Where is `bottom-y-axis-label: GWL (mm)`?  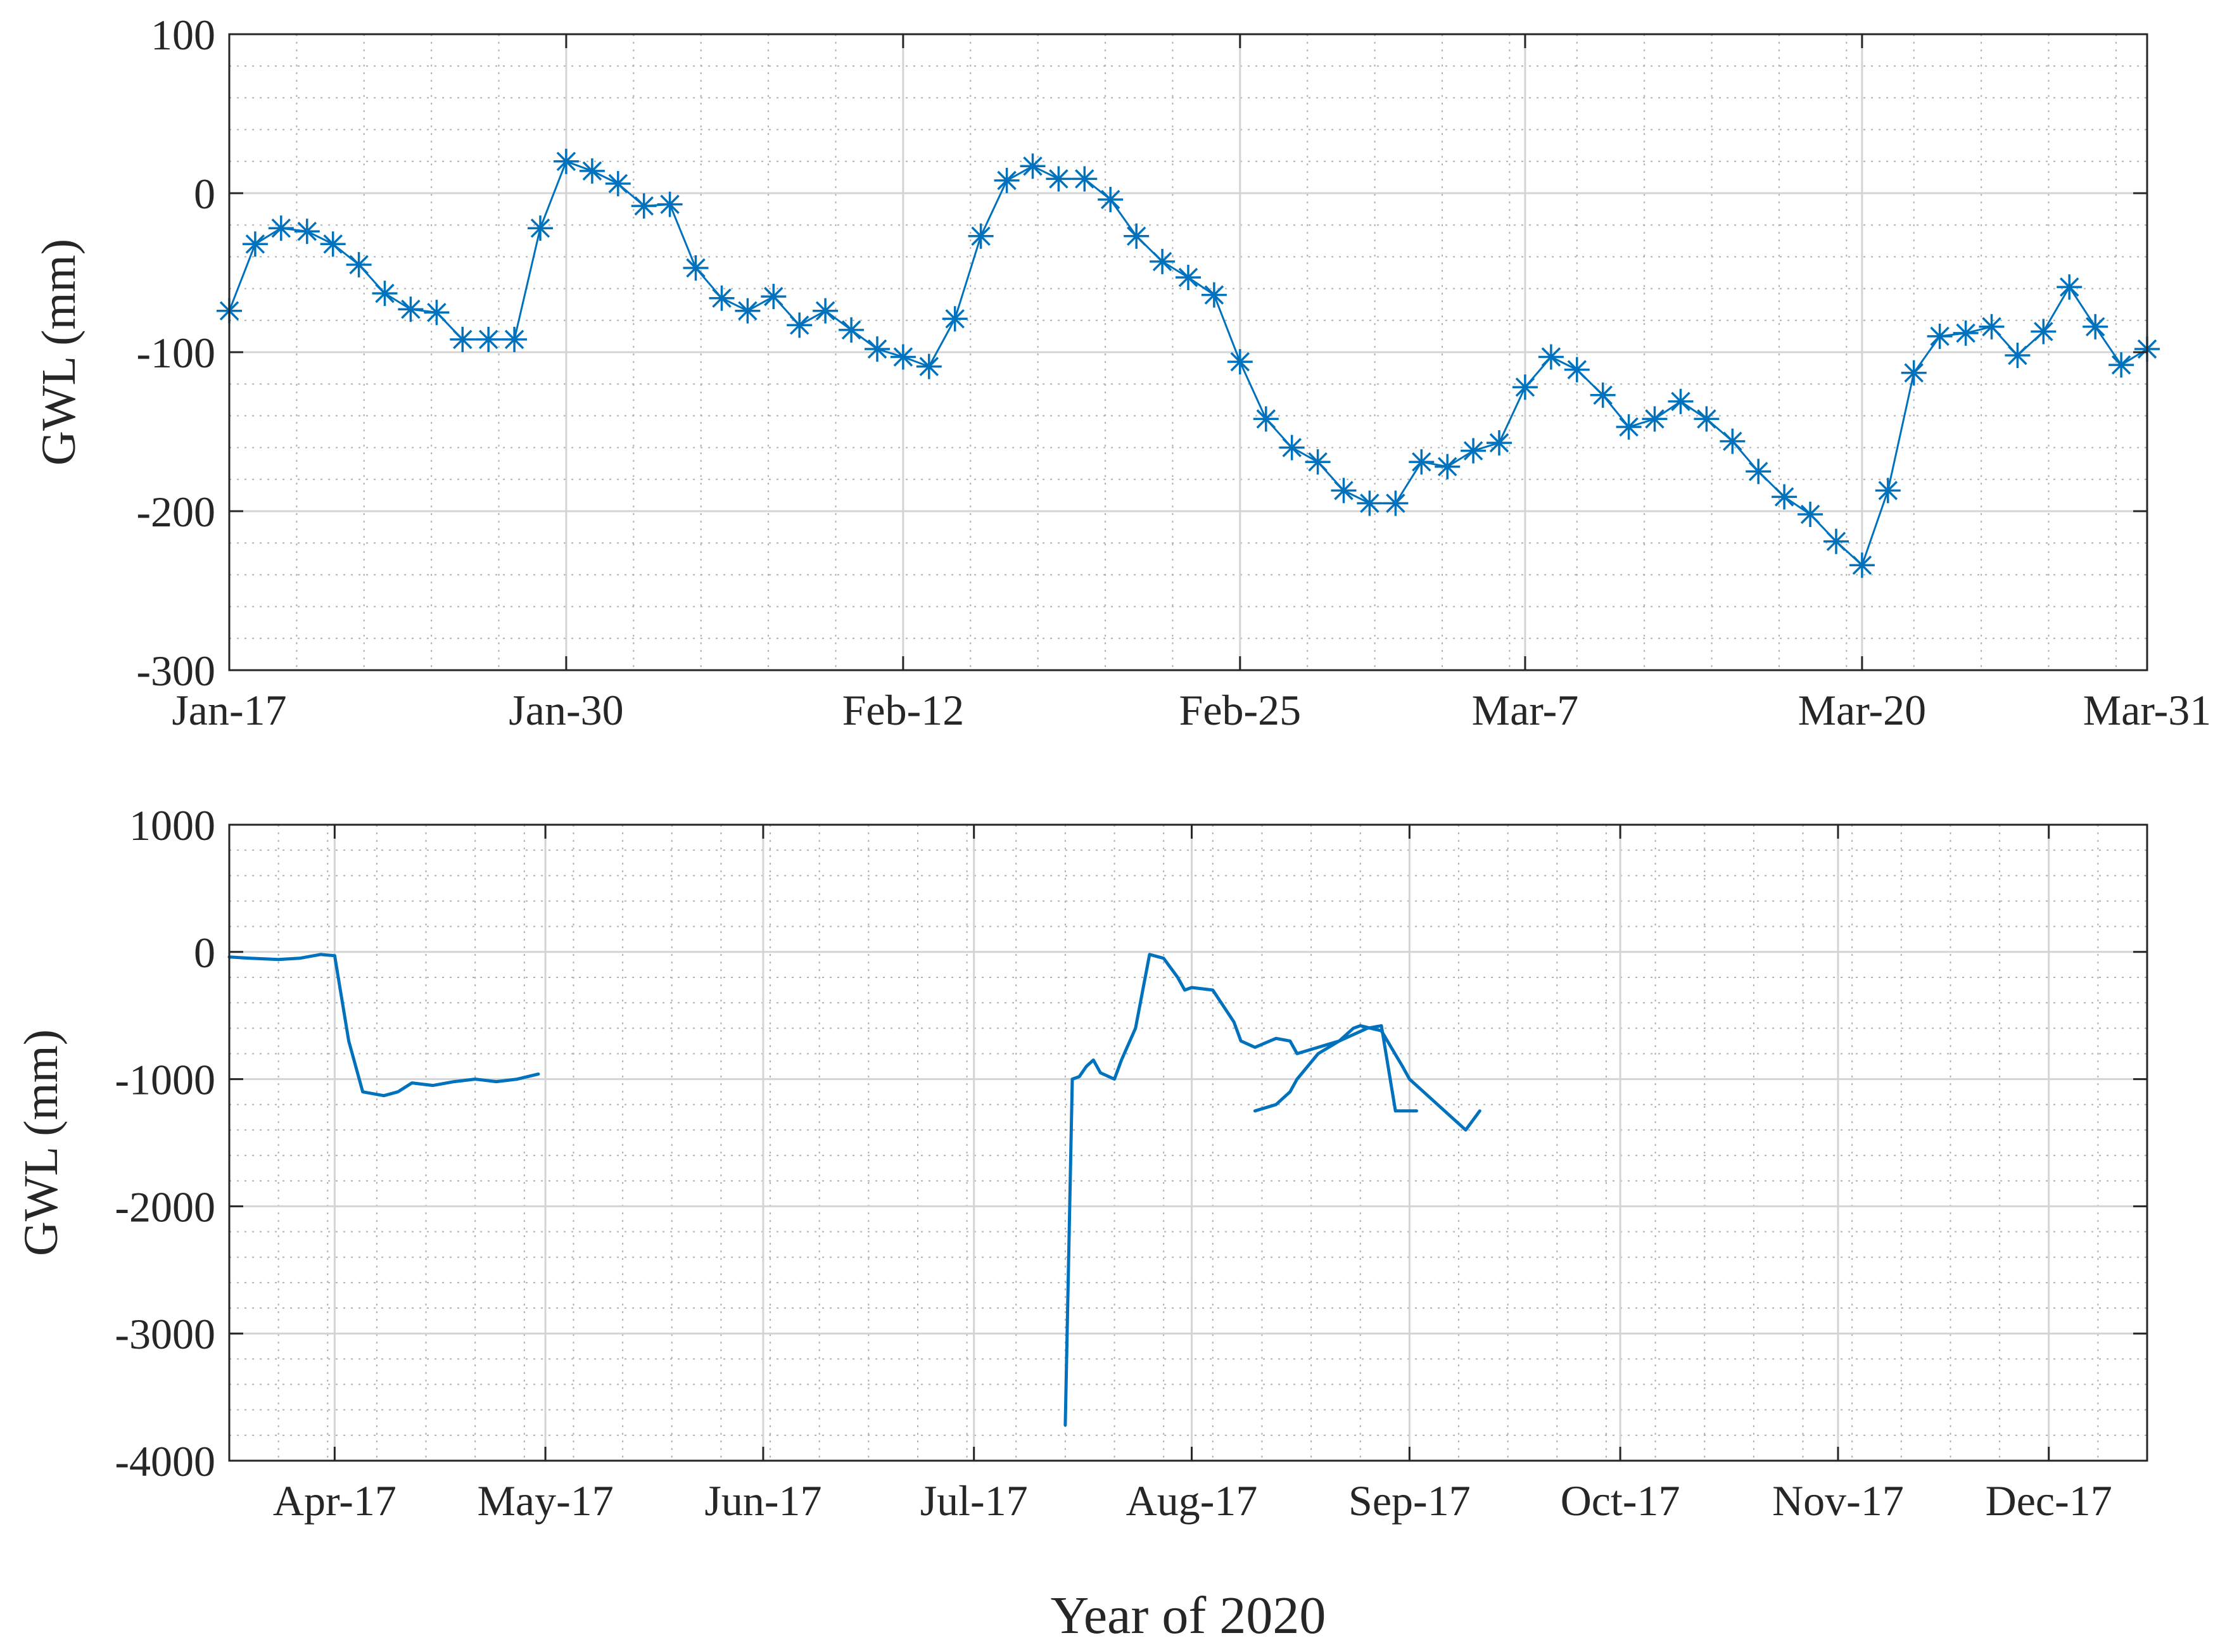
bottom-y-axis-label: GWL (mm) is located at coordinates (41, 1142).